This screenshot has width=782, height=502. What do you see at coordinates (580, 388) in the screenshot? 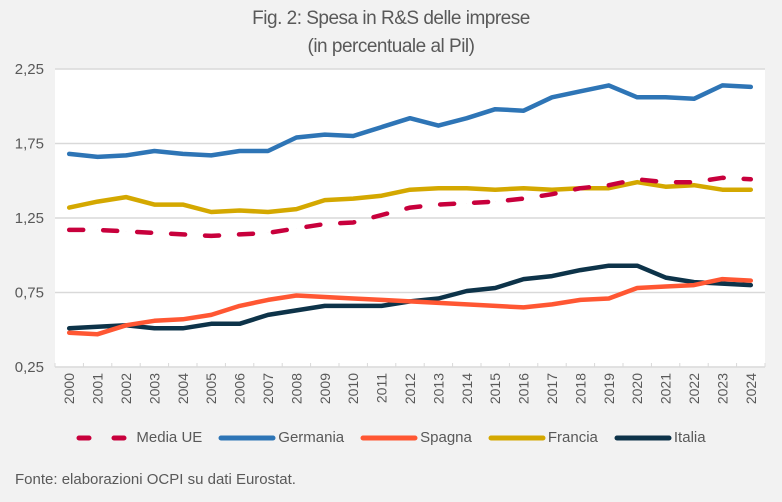
I see `x-tick-label: 2018` at bounding box center [580, 388].